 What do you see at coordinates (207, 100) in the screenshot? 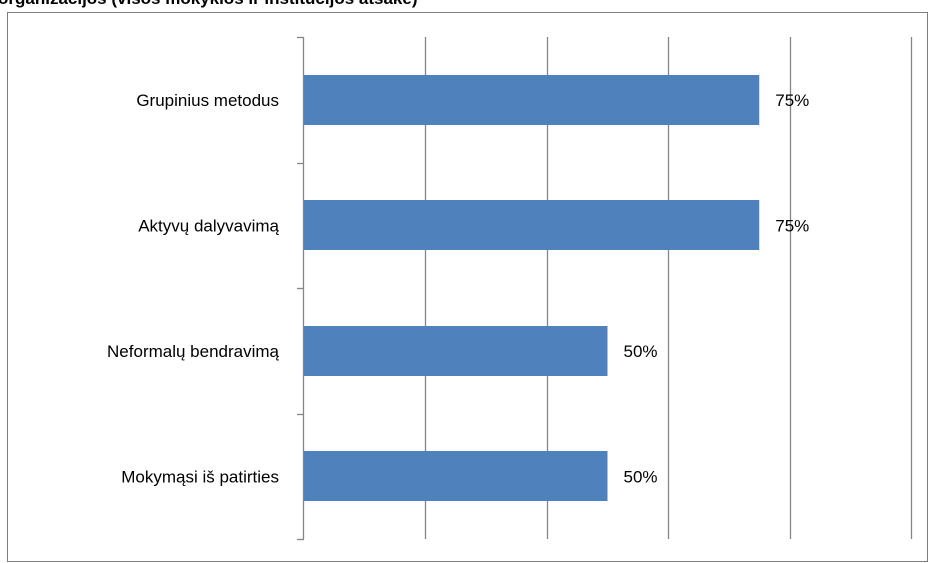
I see `category-label: Grupinius metodus` at bounding box center [207, 100].